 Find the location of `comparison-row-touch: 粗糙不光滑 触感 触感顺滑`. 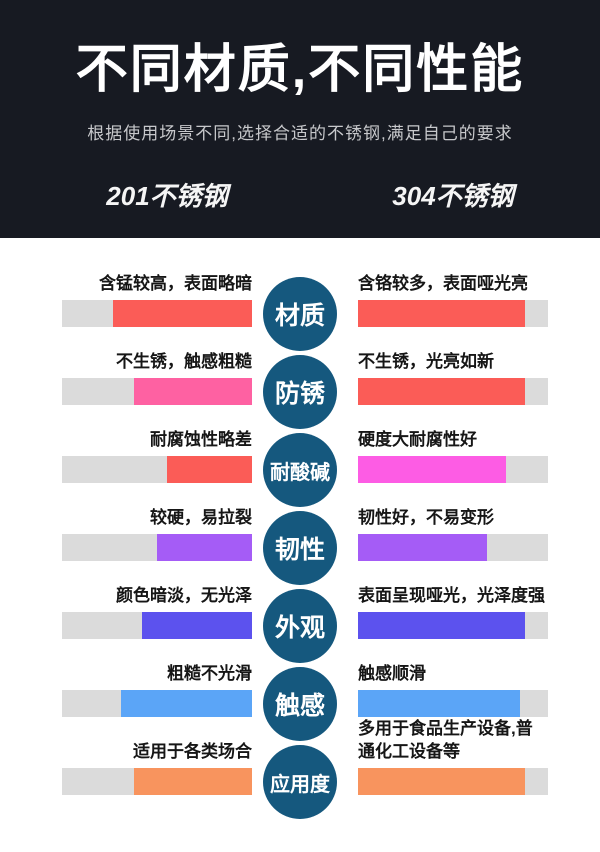

comparison-row-touch: 粗糙不光滑 触感 触感顺滑 is located at coordinates (300, 690).